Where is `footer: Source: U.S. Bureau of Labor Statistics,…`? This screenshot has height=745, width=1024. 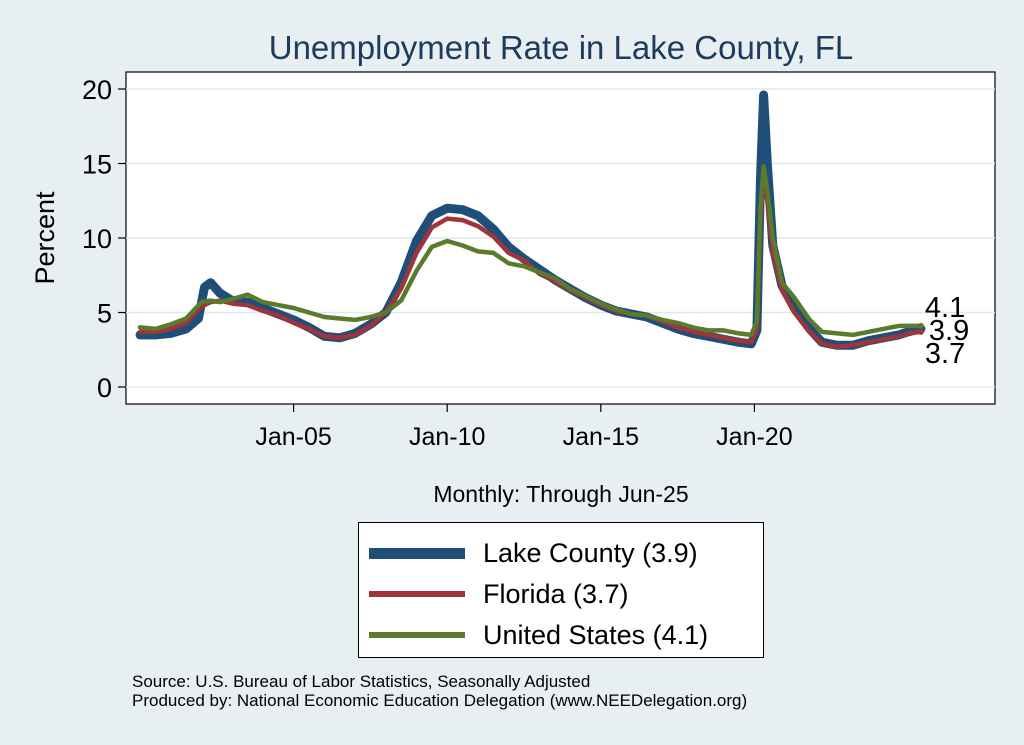
footer: Source: U.S. Bureau of Labor Statistics,… is located at coordinates (439, 691).